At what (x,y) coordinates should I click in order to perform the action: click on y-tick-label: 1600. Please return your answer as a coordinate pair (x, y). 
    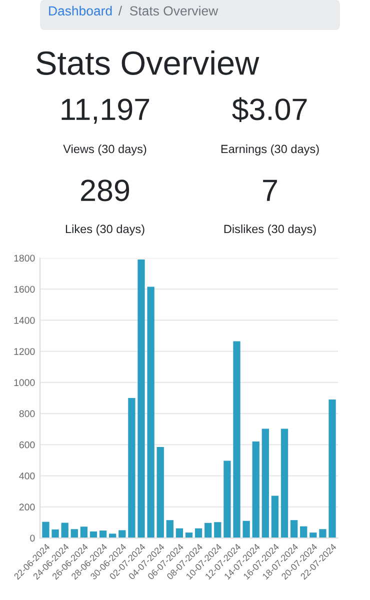
    Looking at the image, I should click on (24, 289).